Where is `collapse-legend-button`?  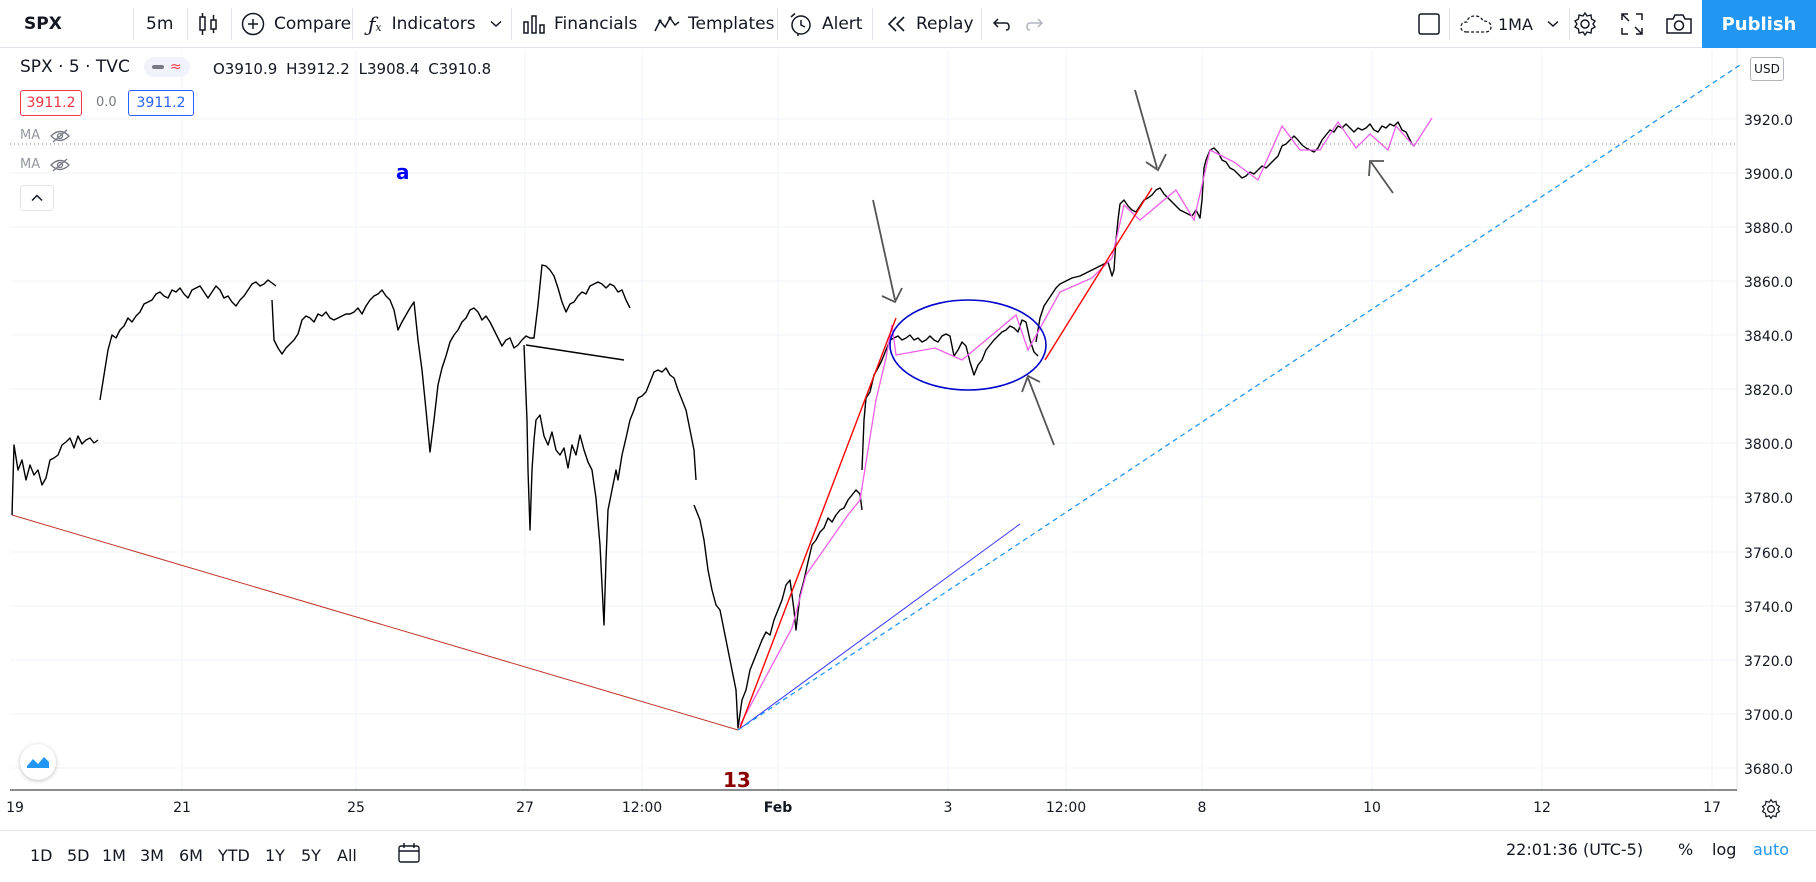
collapse-legend-button is located at coordinates (37, 198).